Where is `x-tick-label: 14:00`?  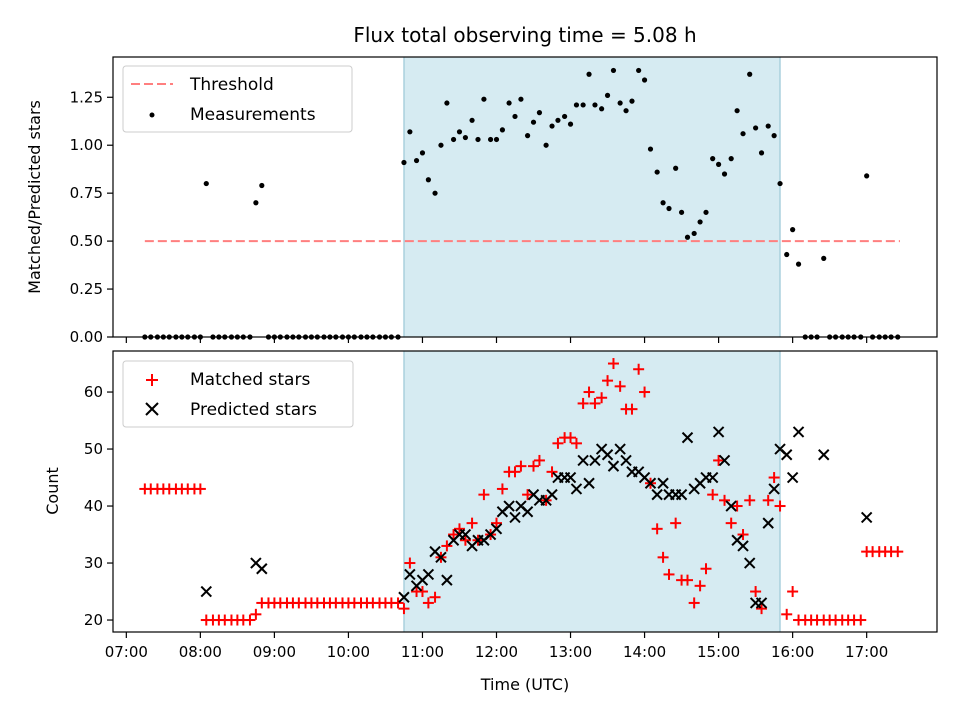 x-tick-label: 14:00 is located at coordinates (644, 652).